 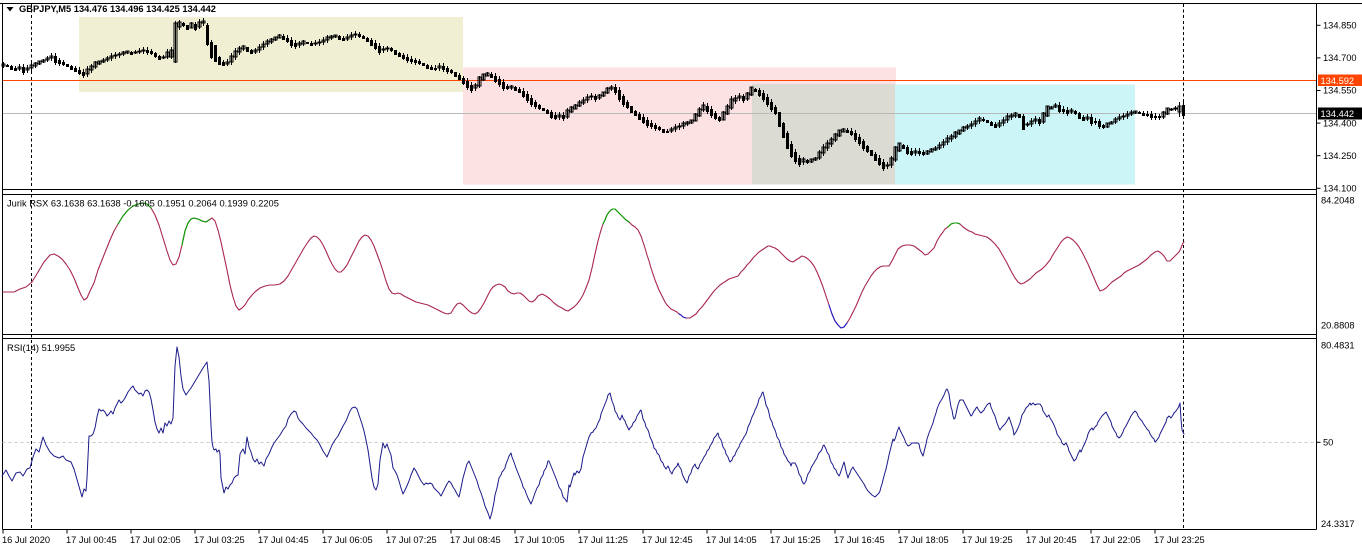 I want to click on svg-text: 17 Jul 12:45, so click(x=667, y=540).